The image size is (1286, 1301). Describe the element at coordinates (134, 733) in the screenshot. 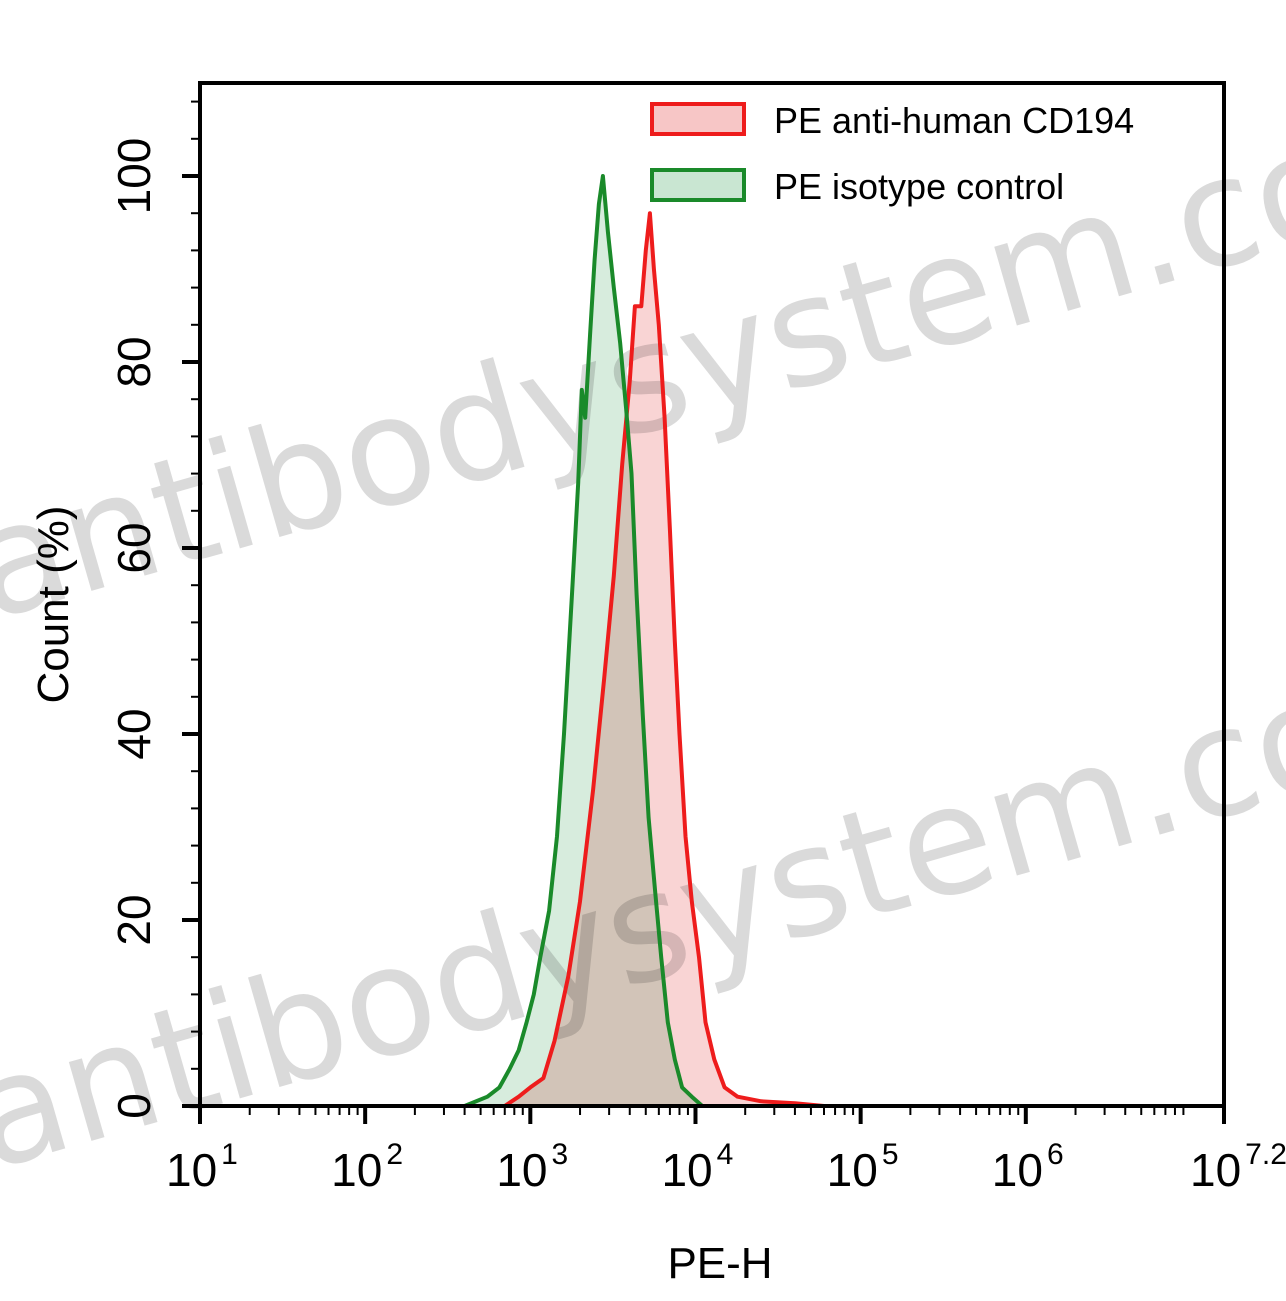

I see `y-tick-label: 40` at that location.